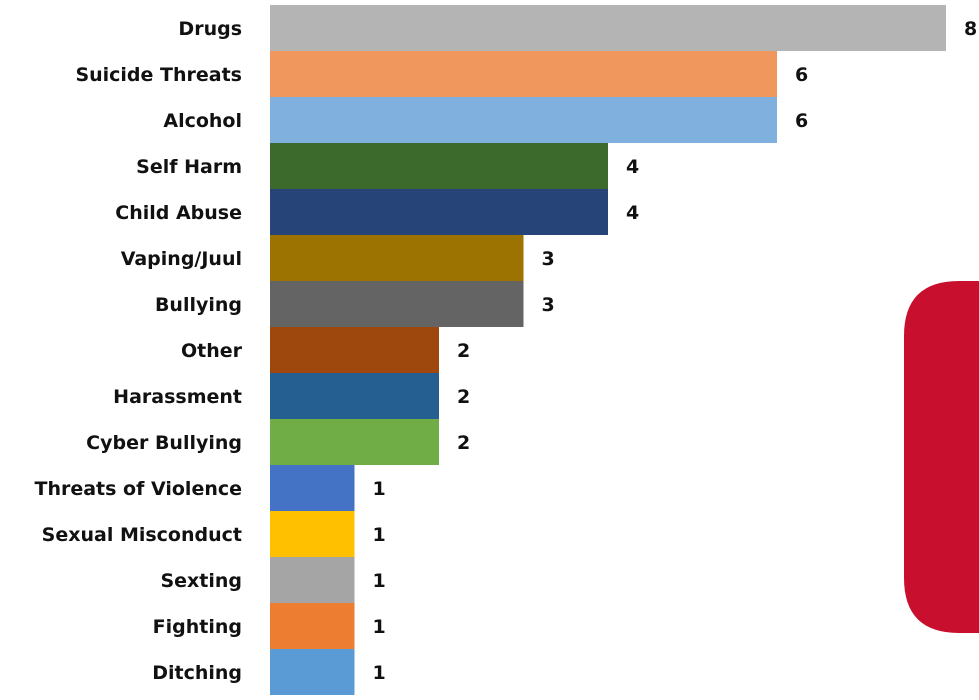 This screenshot has height=700, width=979. Describe the element at coordinates (201, 581) in the screenshot. I see `category-label-12: Sexting` at that location.